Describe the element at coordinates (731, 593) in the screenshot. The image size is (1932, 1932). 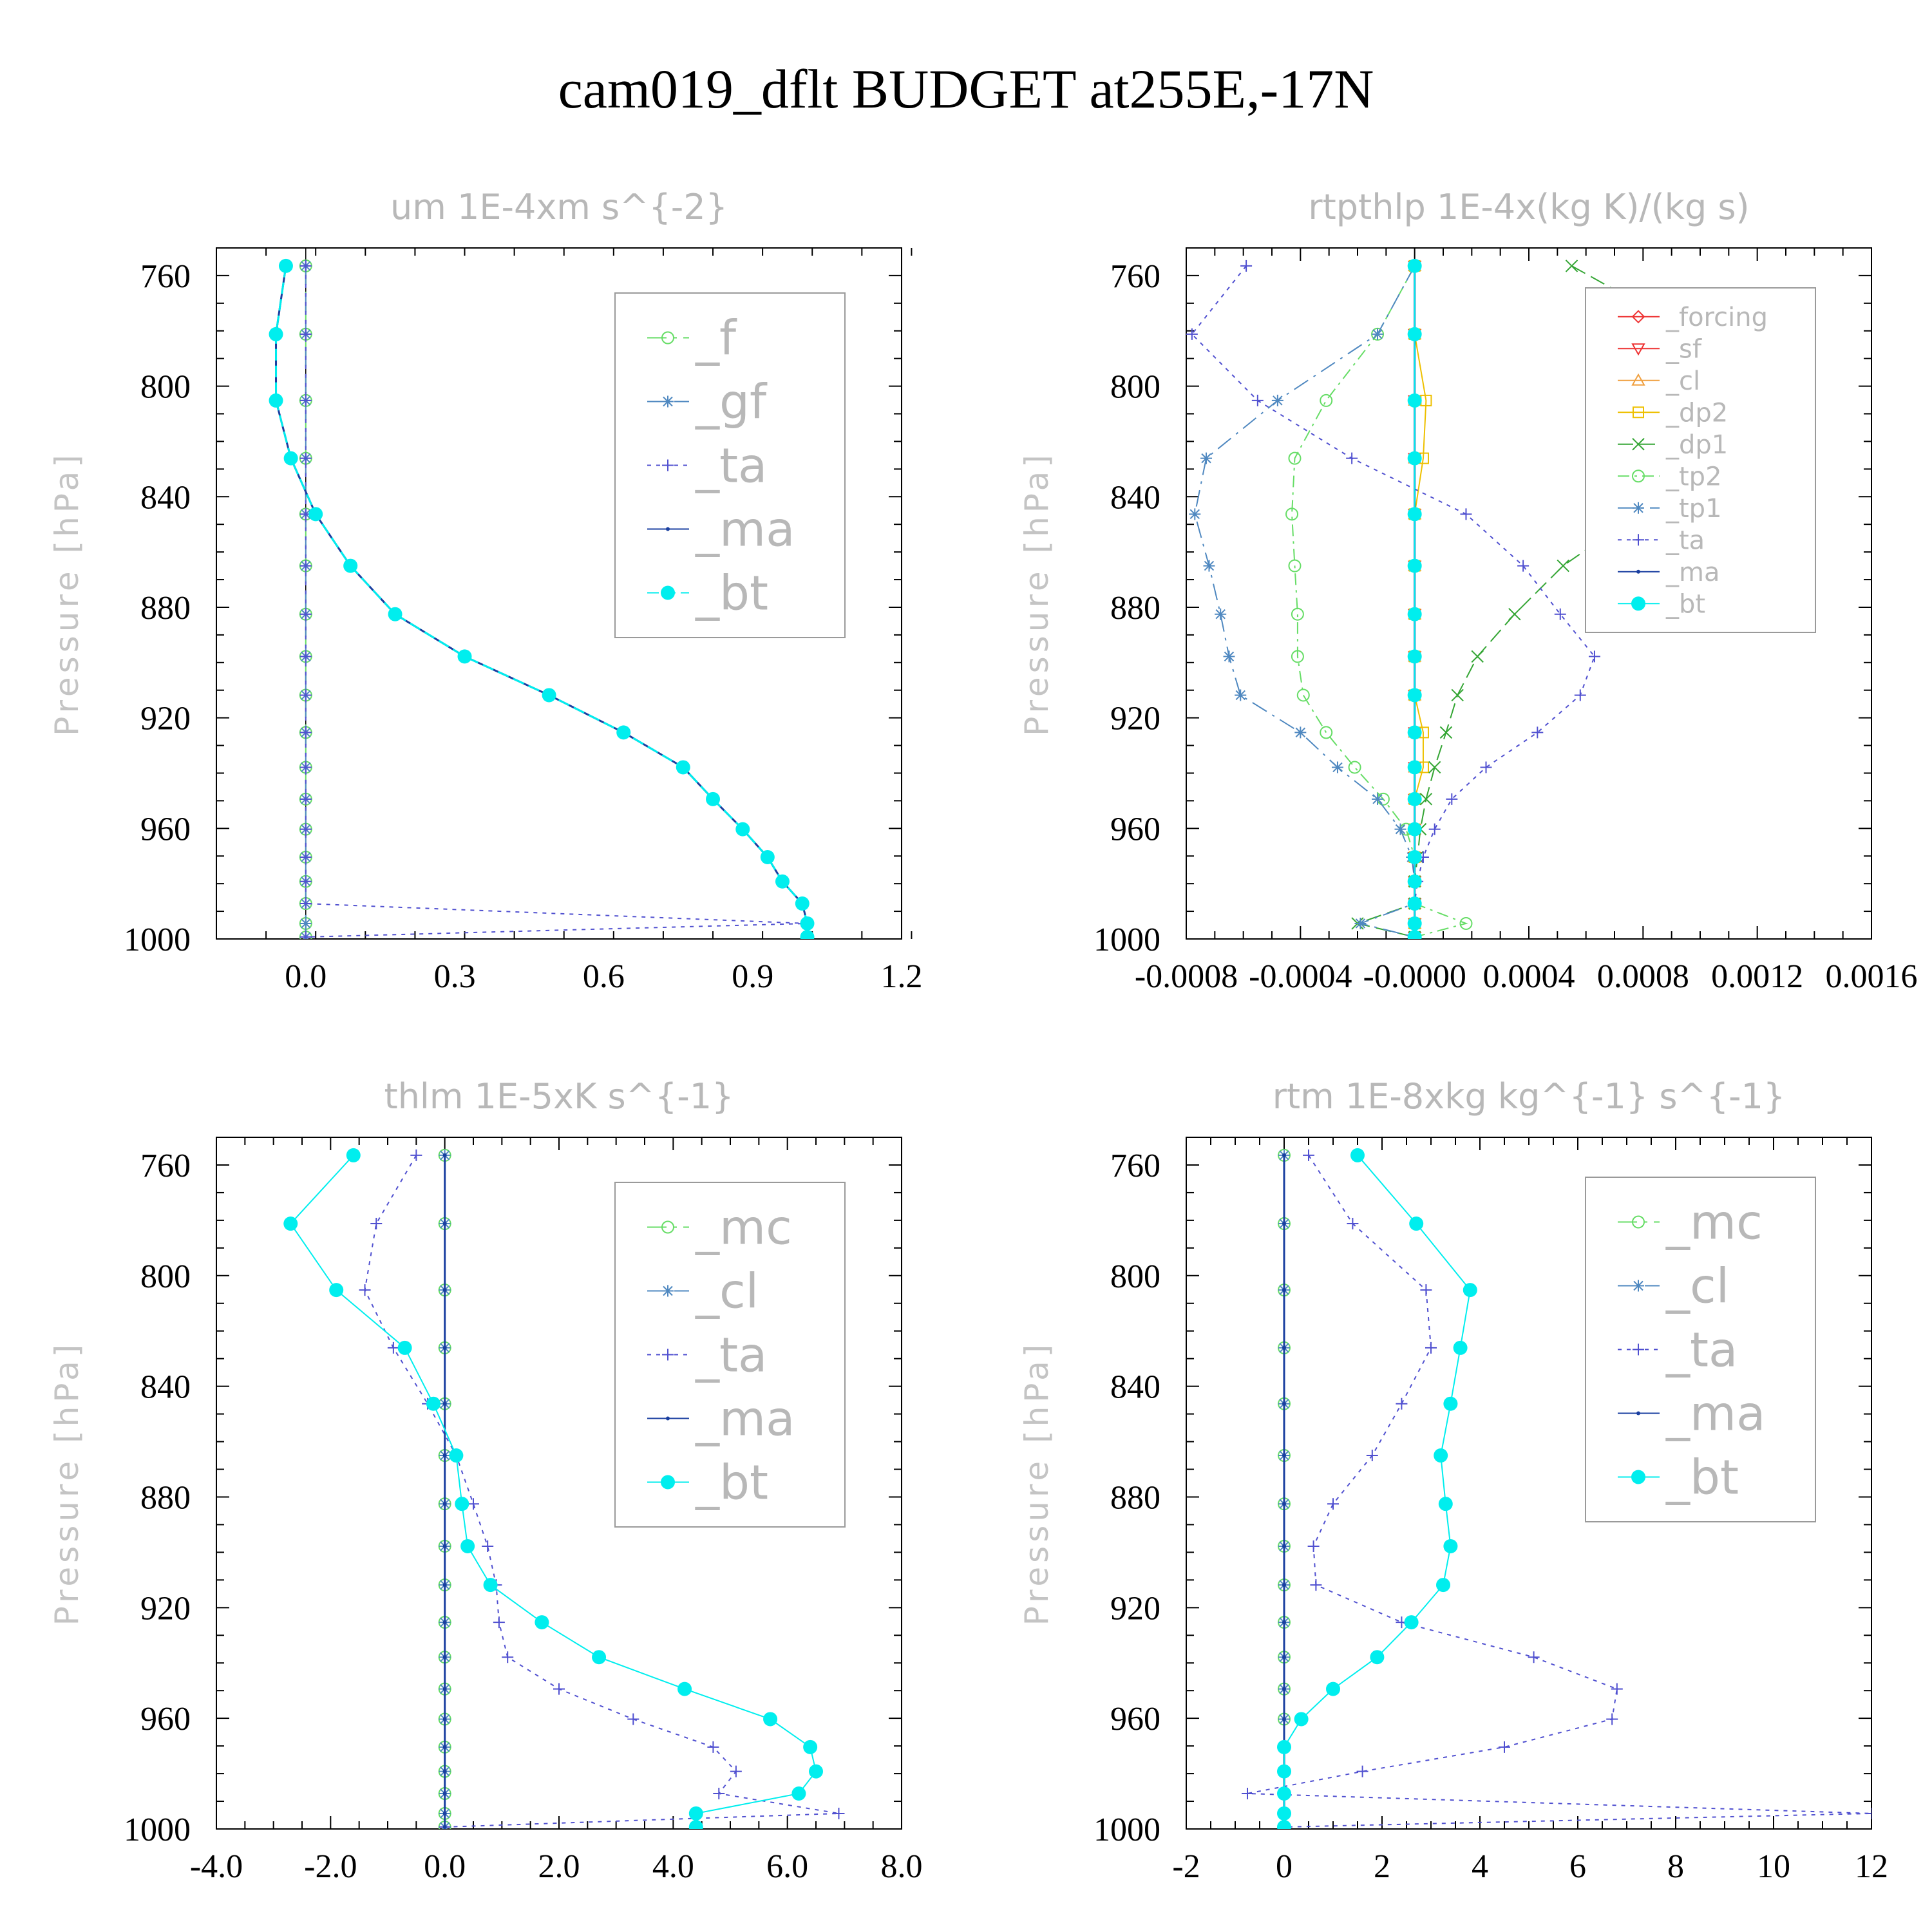
I see `legend-label: _bt` at that location.